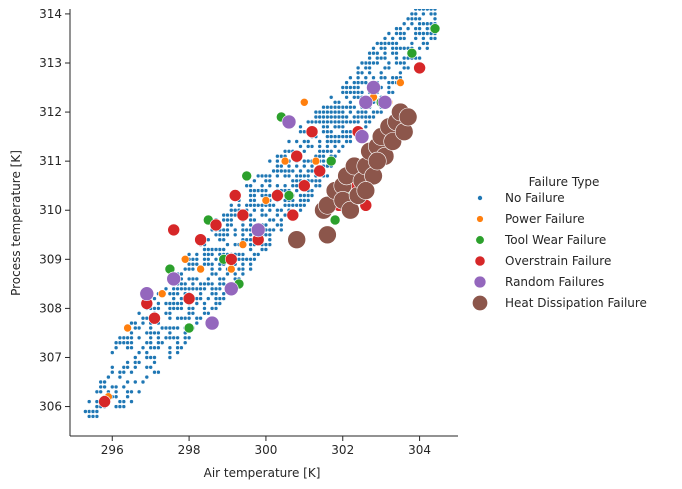  I want to click on overstrain-failure-point, so click(320, 171).